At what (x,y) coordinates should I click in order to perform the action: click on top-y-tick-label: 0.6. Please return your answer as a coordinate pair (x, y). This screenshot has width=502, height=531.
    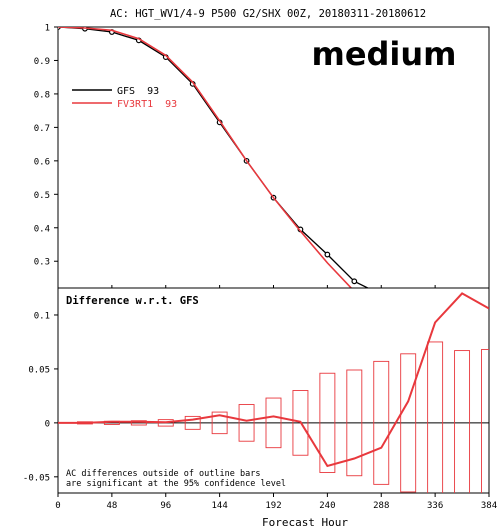
    Looking at the image, I should click on (42, 162).